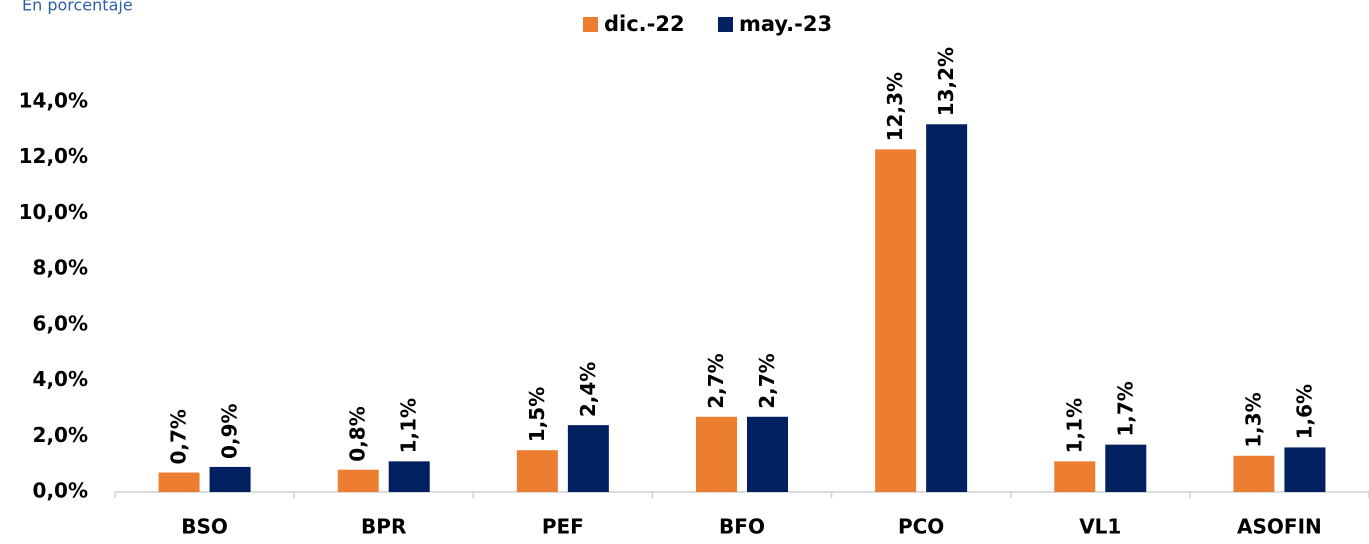 The width and height of the screenshot is (1369, 544). What do you see at coordinates (230, 430) in the screenshot?
I see `data-label: 0,9%` at bounding box center [230, 430].